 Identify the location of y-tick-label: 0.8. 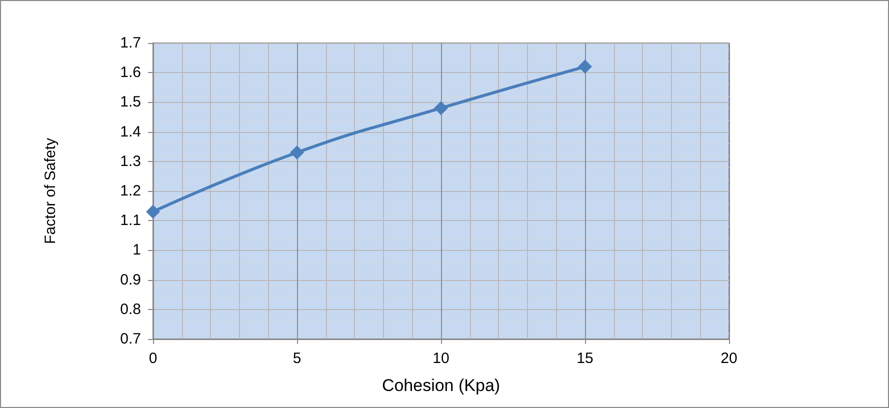
(130, 309).